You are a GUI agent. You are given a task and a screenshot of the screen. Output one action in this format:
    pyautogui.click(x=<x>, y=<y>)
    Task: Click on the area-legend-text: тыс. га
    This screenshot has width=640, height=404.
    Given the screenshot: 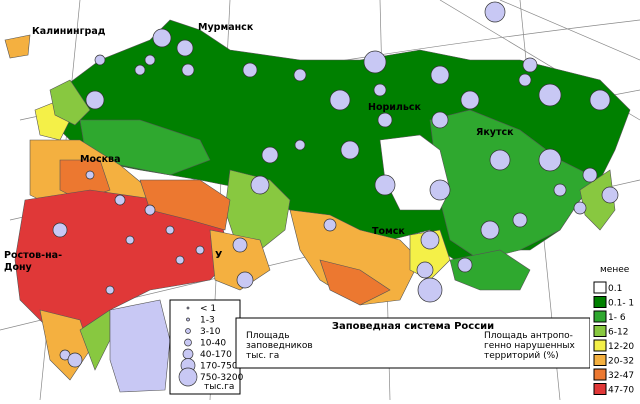 What is the action you would take?
    pyautogui.click(x=262, y=356)
    